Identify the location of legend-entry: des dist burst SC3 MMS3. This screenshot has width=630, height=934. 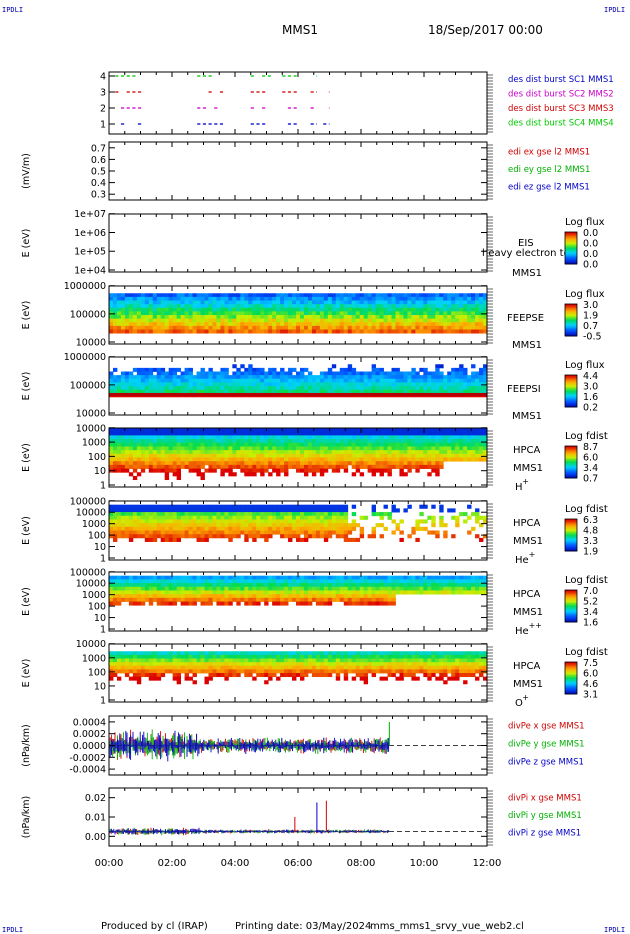
(561, 109).